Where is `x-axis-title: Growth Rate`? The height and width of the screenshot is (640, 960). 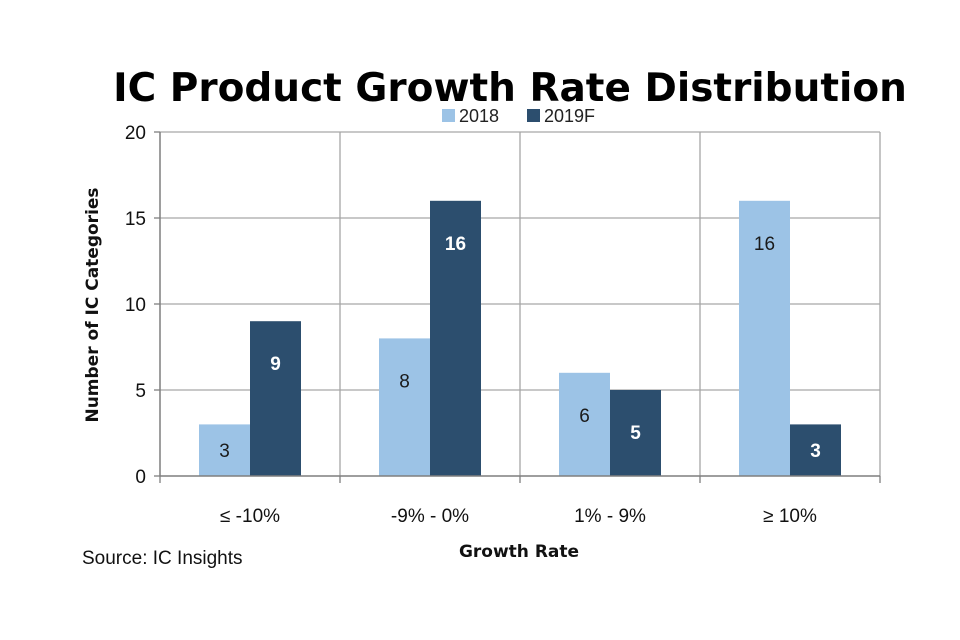
x-axis-title: Growth Rate is located at coordinates (519, 552).